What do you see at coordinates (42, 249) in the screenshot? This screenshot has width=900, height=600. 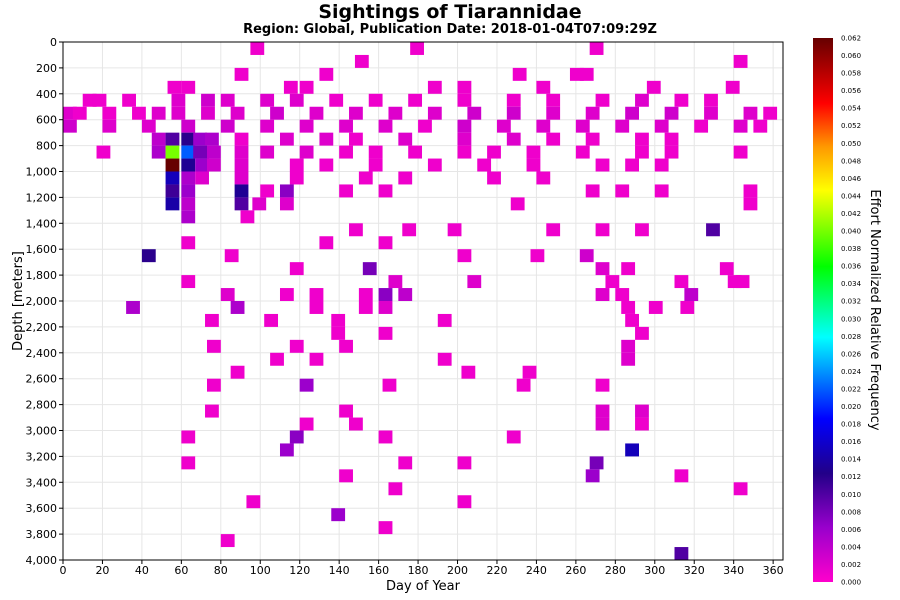 I see `y-tick-label: 1,600` at bounding box center [42, 249].